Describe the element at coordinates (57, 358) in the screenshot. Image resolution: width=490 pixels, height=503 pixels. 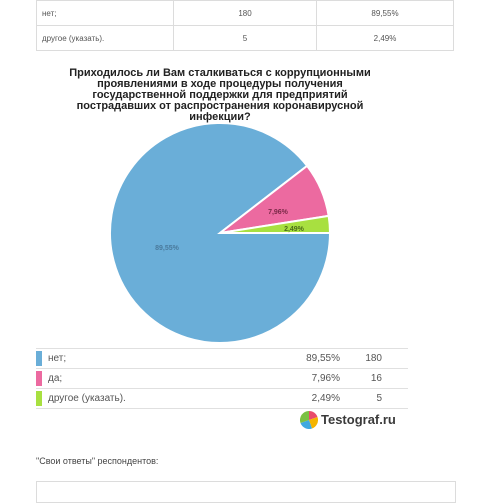
I see `legend-label: нет;` at that location.